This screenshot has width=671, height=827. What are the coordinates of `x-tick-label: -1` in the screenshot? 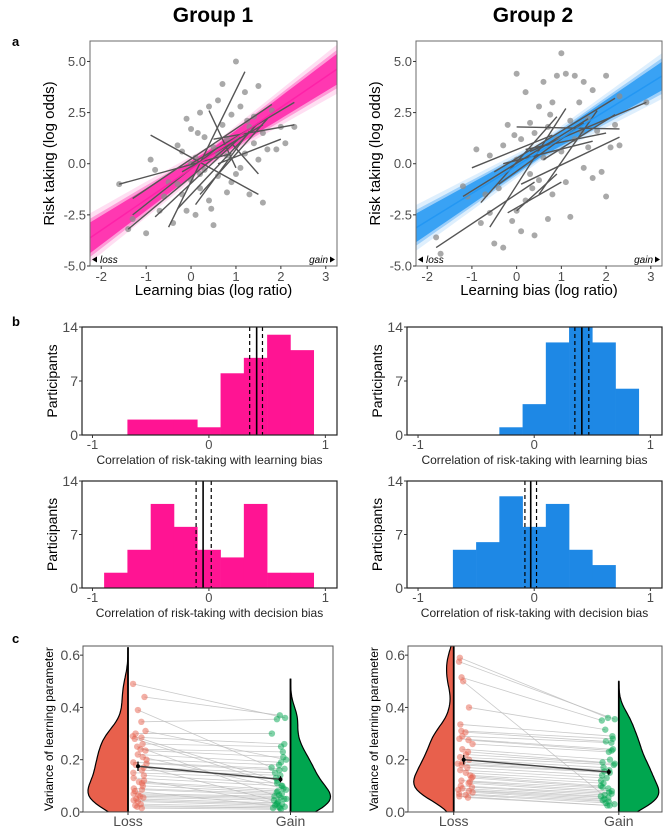 It's located at (93, 444).